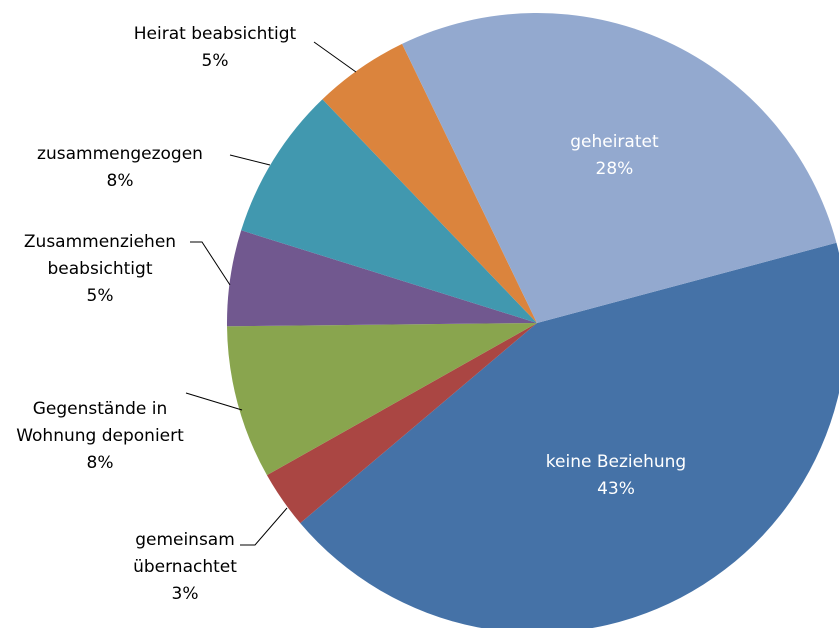 Image resolution: width=839 pixels, height=628 pixels. Describe the element at coordinates (120, 154) in the screenshot. I see `slice-label: zusammengezogen` at that location.